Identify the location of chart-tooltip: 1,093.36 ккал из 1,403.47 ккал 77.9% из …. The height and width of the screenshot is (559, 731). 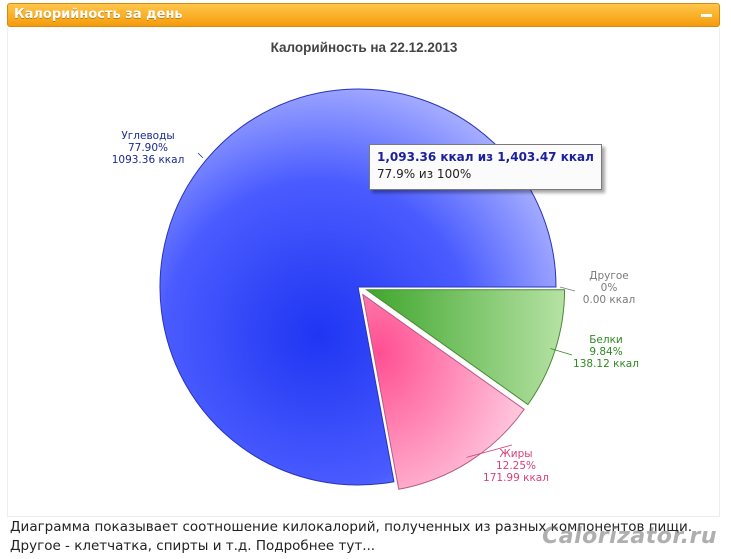
(485, 167).